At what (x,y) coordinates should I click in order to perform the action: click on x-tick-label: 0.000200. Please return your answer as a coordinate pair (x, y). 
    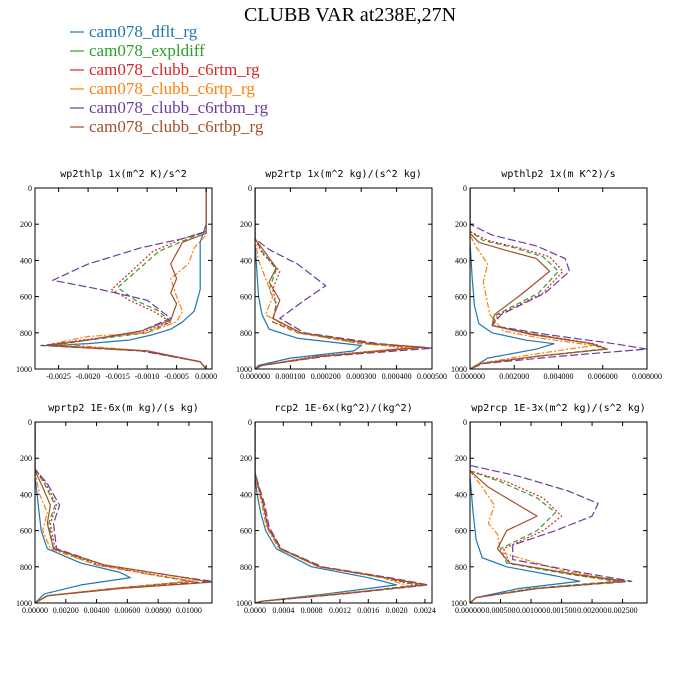
    Looking at the image, I should click on (326, 376).